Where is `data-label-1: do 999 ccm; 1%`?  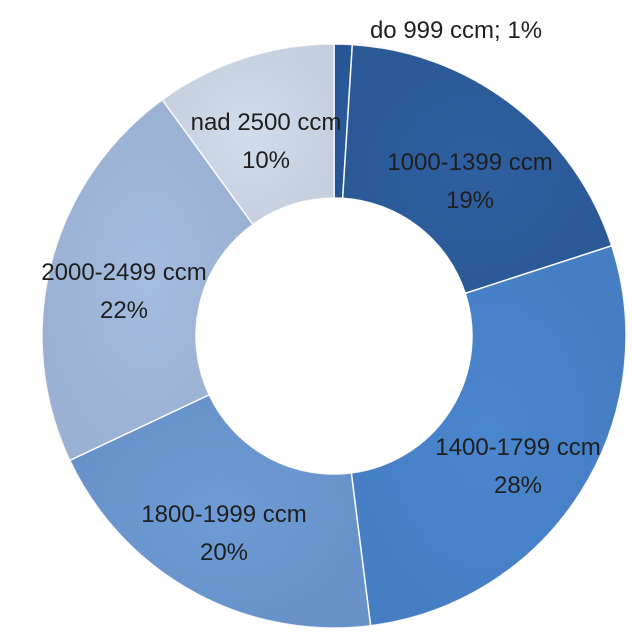 data-label-1: do 999 ccm; 1% is located at coordinates (456, 30).